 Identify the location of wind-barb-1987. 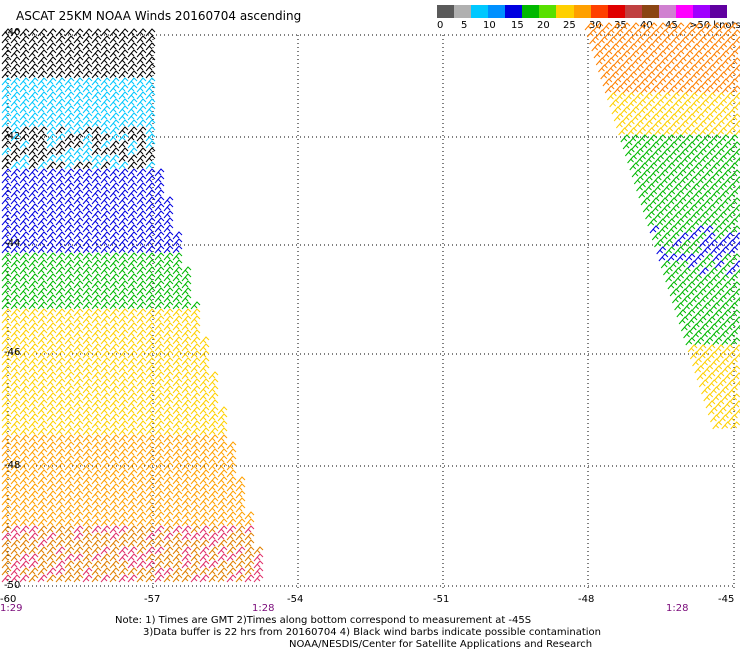
(688, 138).